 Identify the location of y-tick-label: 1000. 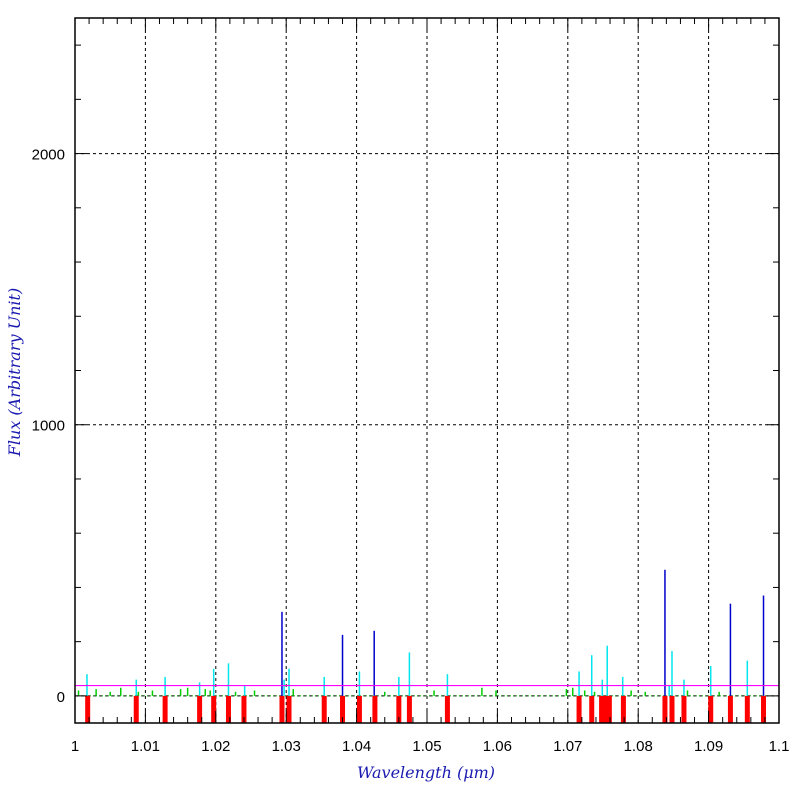
(48, 426).